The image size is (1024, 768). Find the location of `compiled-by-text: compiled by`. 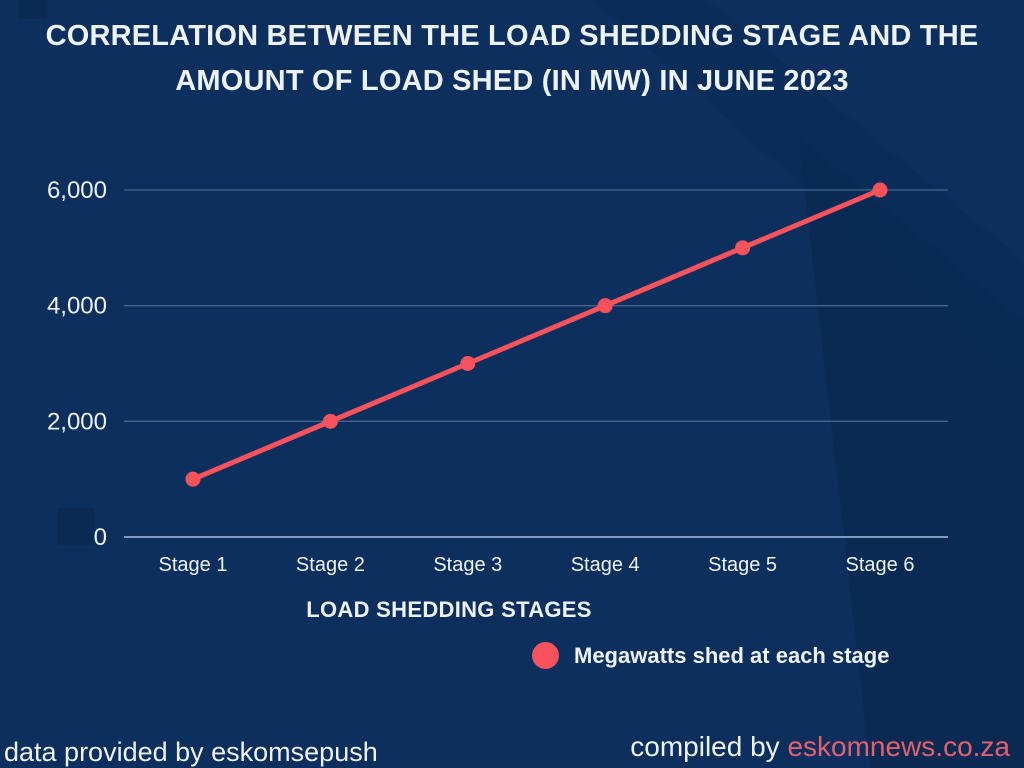

compiled-by-text: compiled by is located at coordinates (709, 746).